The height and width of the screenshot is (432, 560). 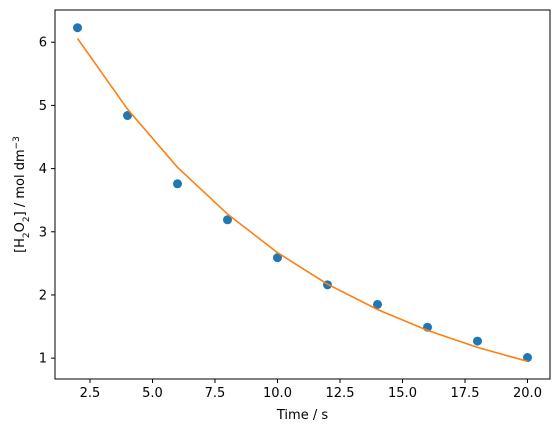 I want to click on y-axis-label: [H2O2] / mol dm−3, so click(x=22, y=194).